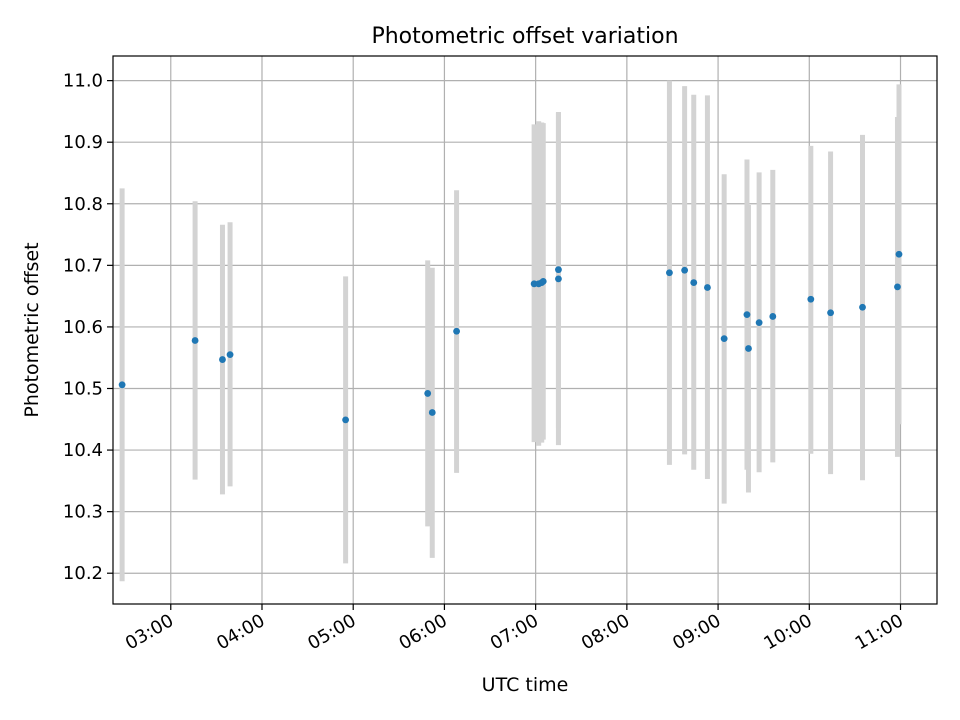 The height and width of the screenshot is (720, 960). What do you see at coordinates (83, 327) in the screenshot?
I see `y-tick-label: 10.6` at bounding box center [83, 327].